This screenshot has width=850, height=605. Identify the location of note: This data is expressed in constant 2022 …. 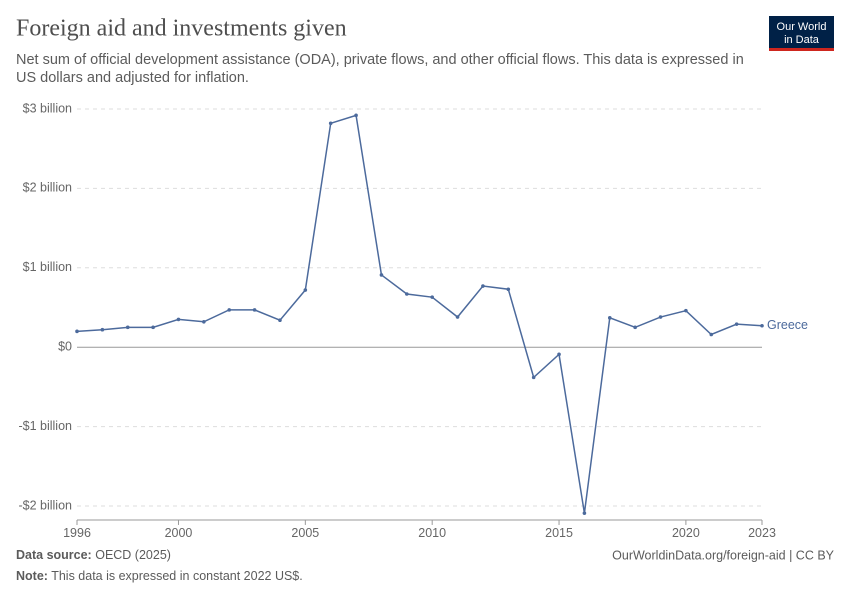
(177, 576).